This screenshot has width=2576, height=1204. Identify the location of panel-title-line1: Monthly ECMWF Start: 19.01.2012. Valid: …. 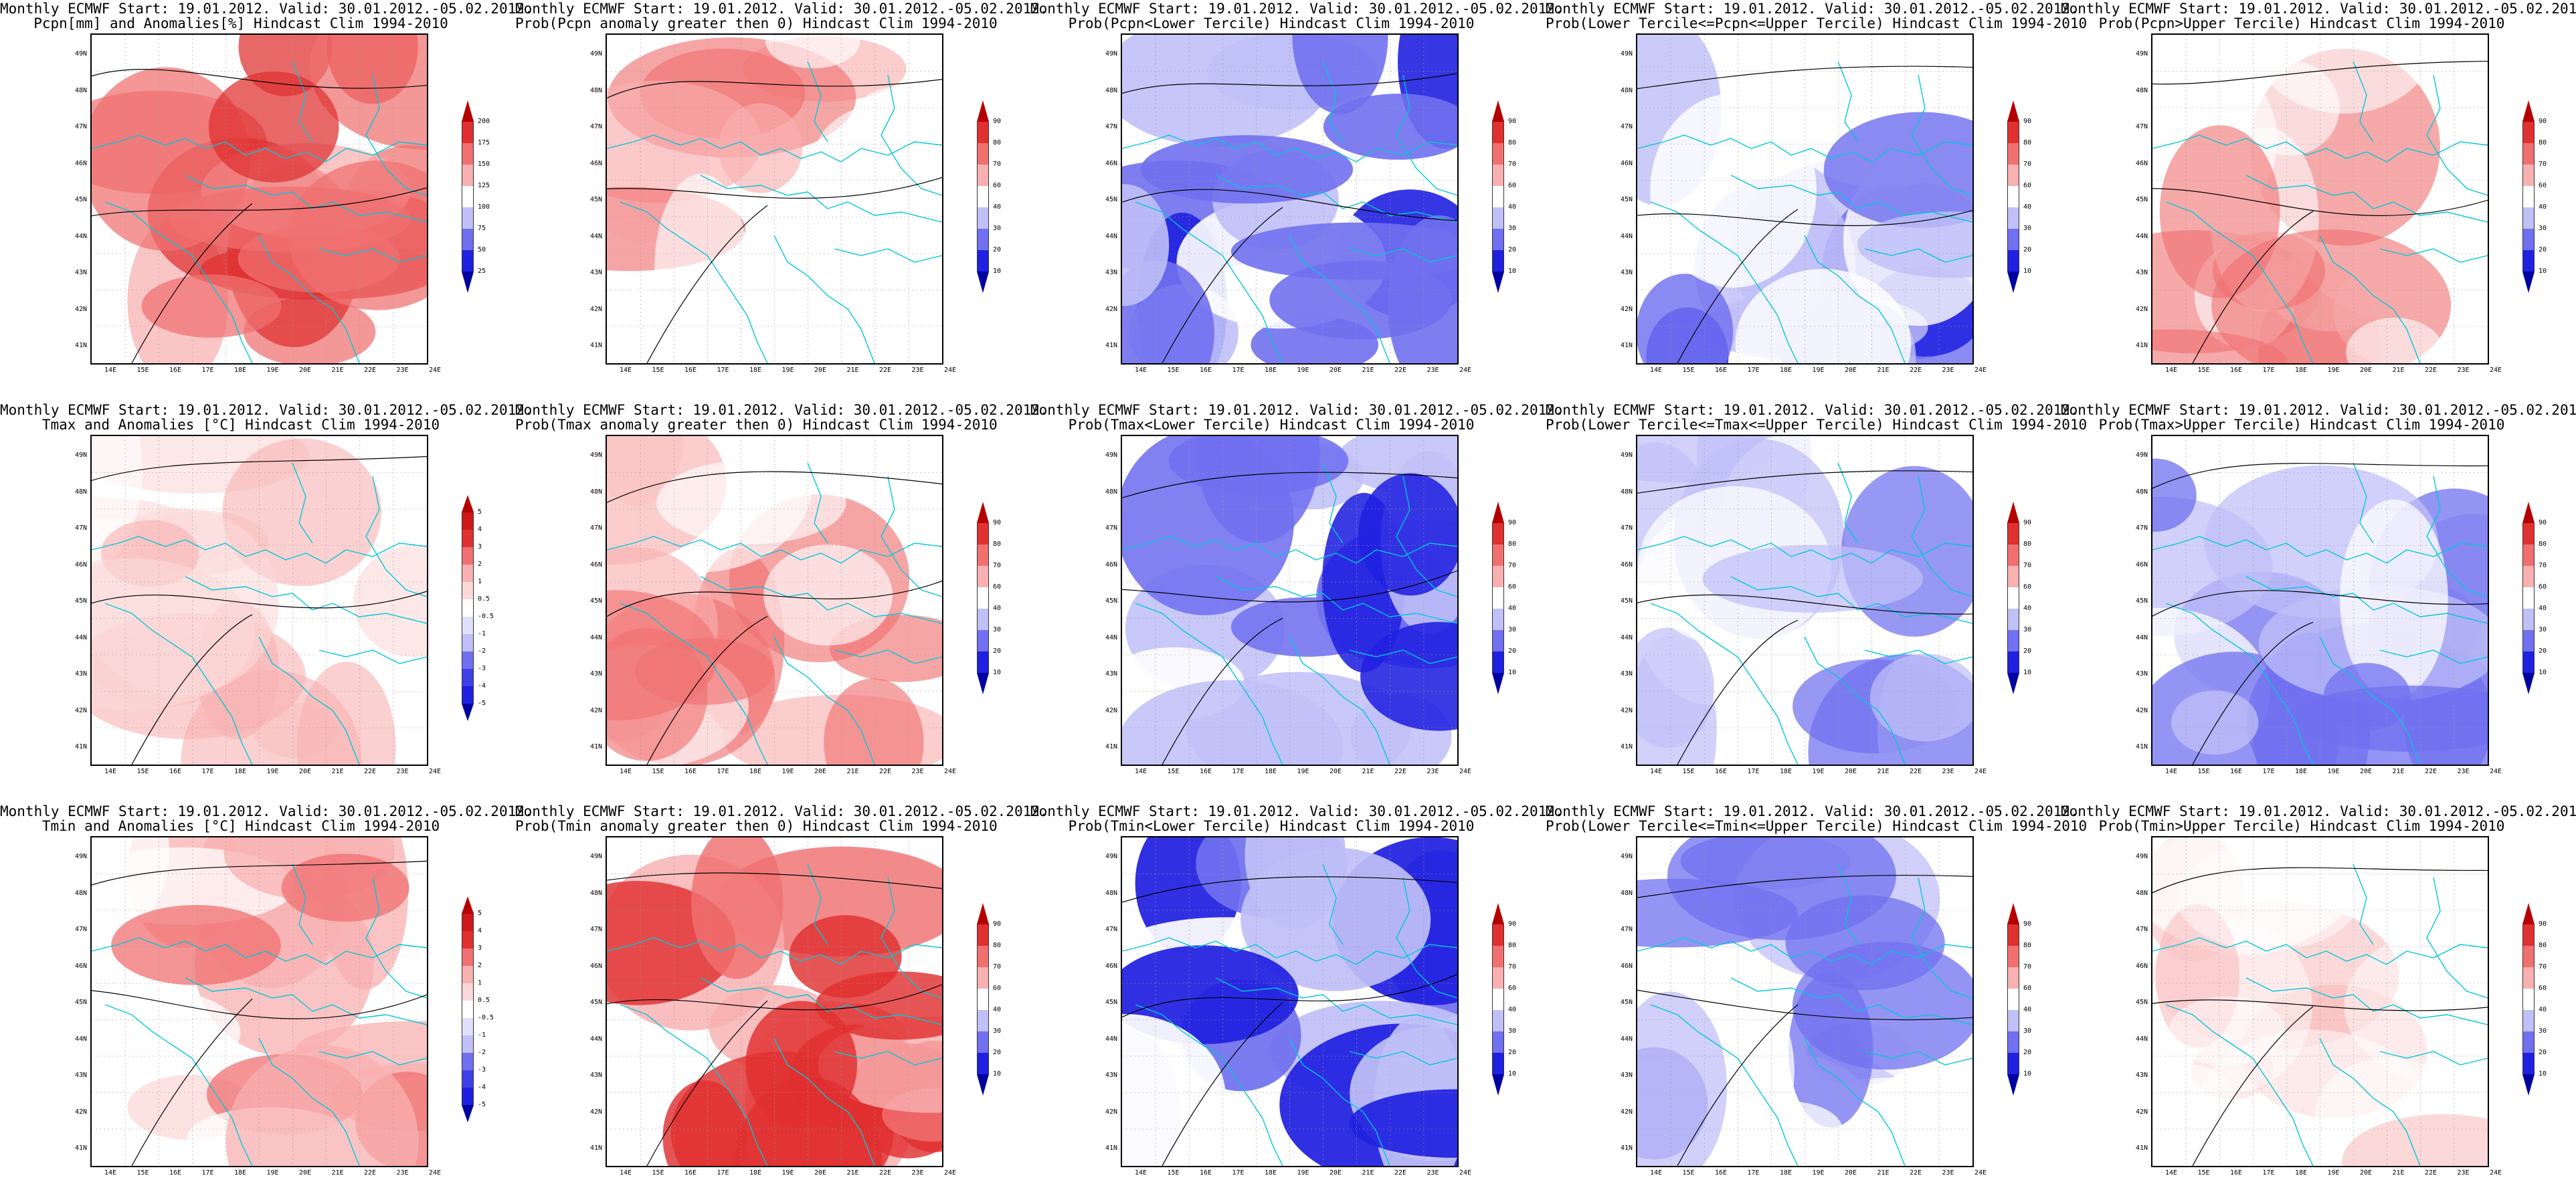
(1297, 811).